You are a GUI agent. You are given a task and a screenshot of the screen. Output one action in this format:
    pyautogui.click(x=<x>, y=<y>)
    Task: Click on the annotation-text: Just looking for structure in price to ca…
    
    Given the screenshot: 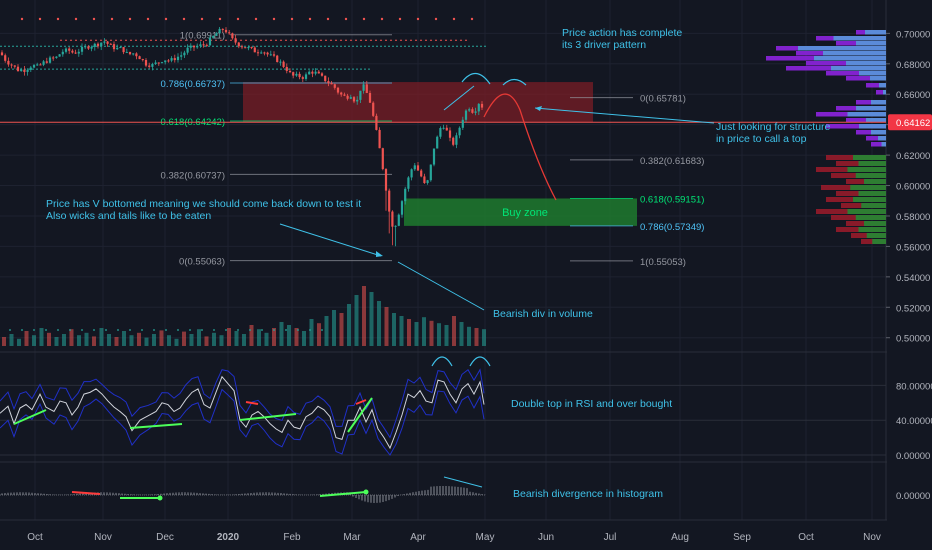 What is the action you would take?
    pyautogui.click(x=773, y=133)
    